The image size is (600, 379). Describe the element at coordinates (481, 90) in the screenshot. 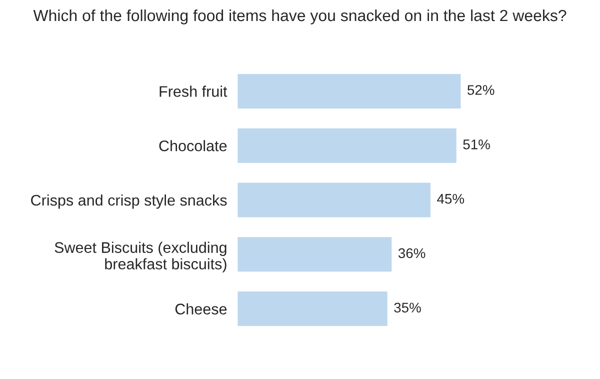

I see `data-label: 52%` at that location.